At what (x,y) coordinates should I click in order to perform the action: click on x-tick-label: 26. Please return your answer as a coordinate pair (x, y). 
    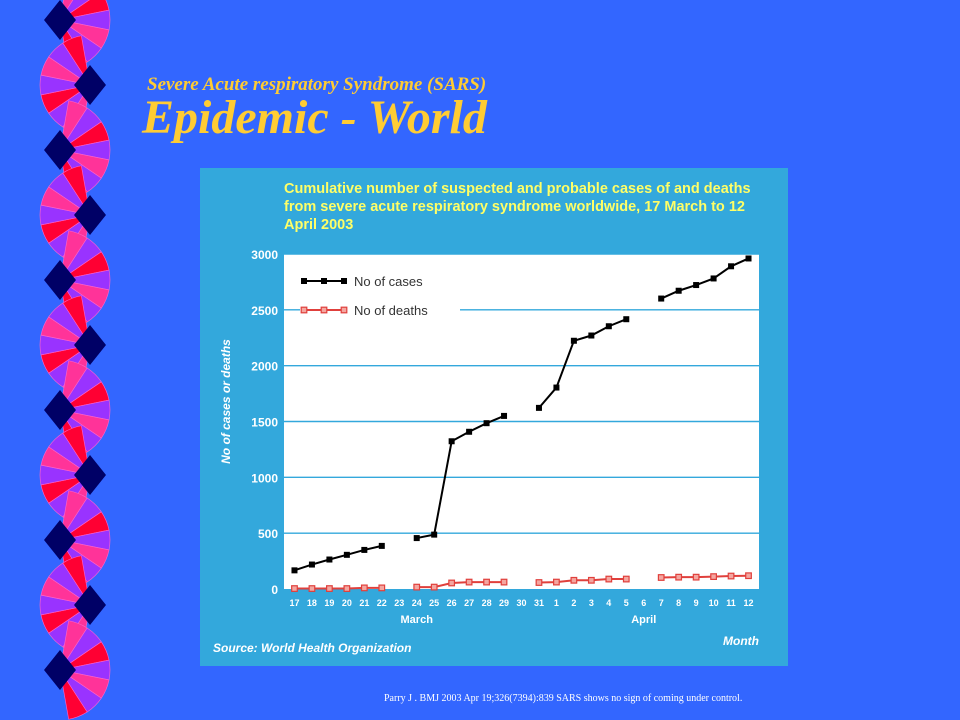
    Looking at the image, I should click on (452, 603).